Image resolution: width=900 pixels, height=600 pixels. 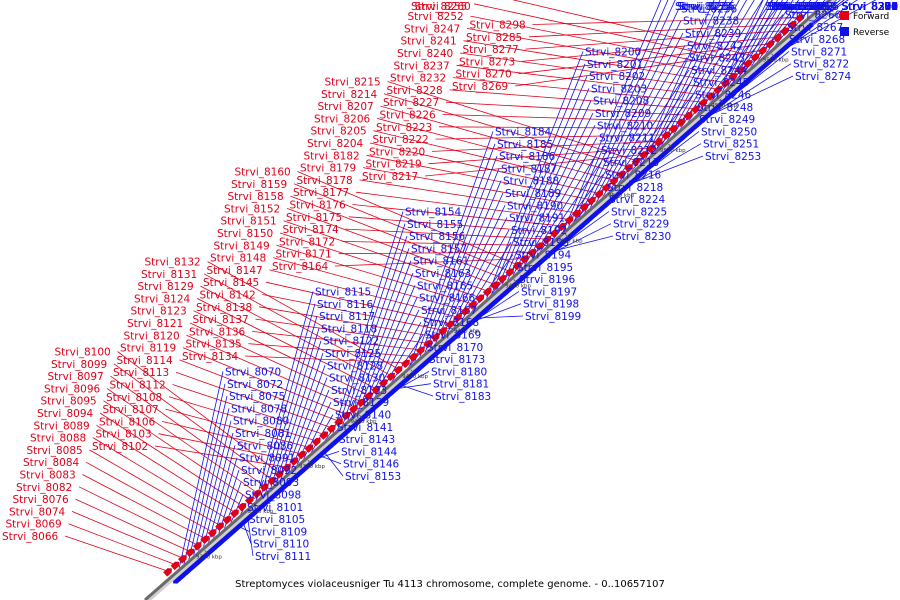 What do you see at coordinates (242, 246) in the screenshot?
I see `forward-gene-label: Strvi_8149` at bounding box center [242, 246].